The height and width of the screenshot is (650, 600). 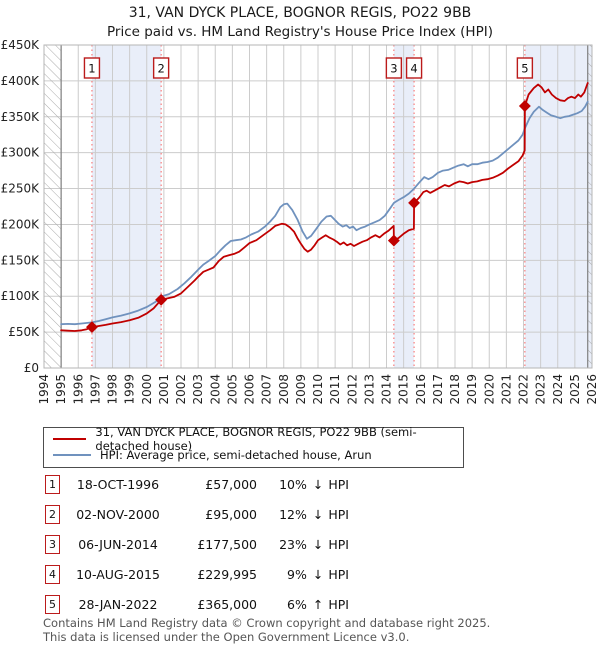 I want to click on x-tick-label: 1995, so click(x=61, y=389).